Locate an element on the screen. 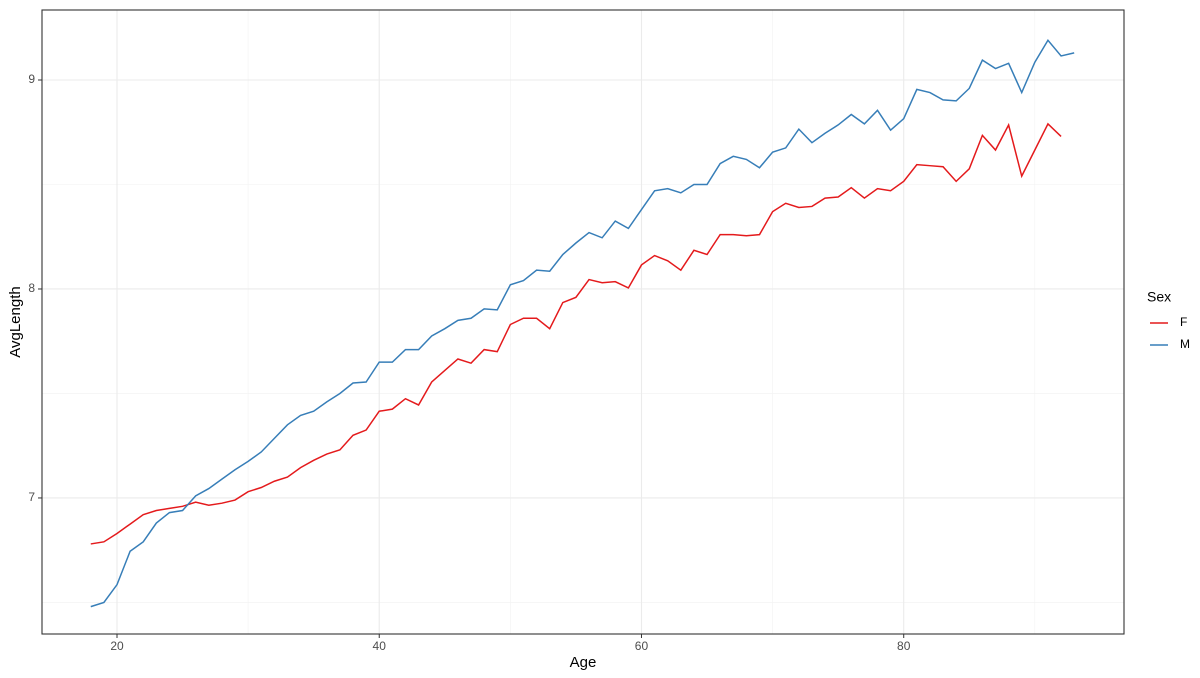  legend-label: M is located at coordinates (1185, 344).